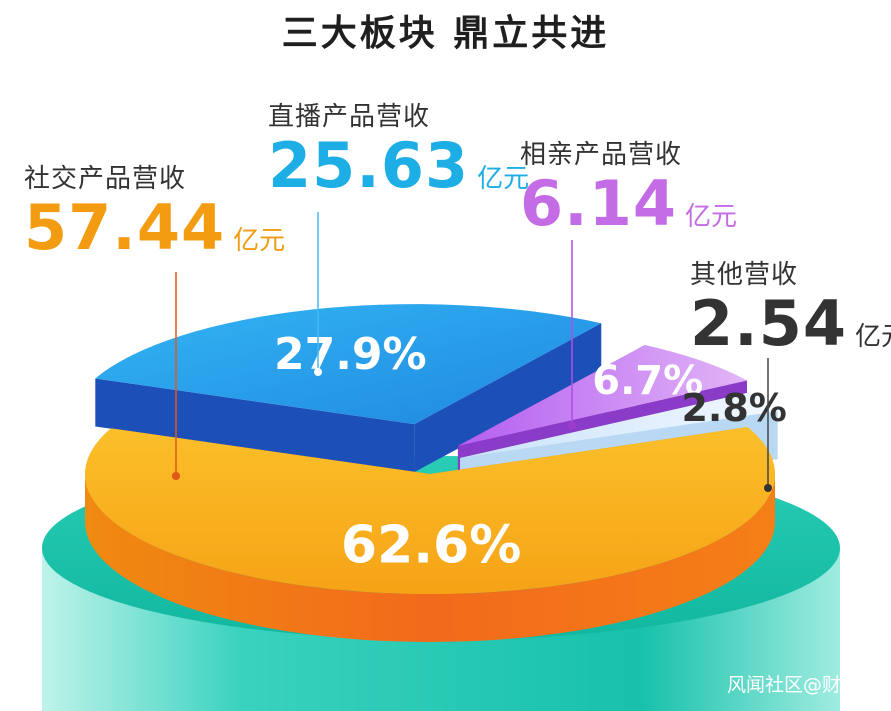 The image size is (891, 711). I want to click on callout-social-unit: 亿元, so click(259, 241).